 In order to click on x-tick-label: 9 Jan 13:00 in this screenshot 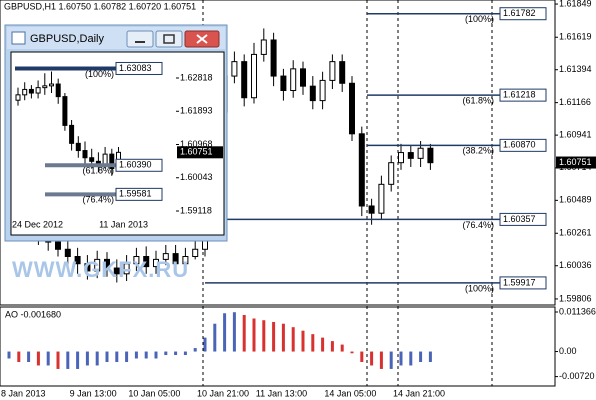, I will do `click(93, 393)`.